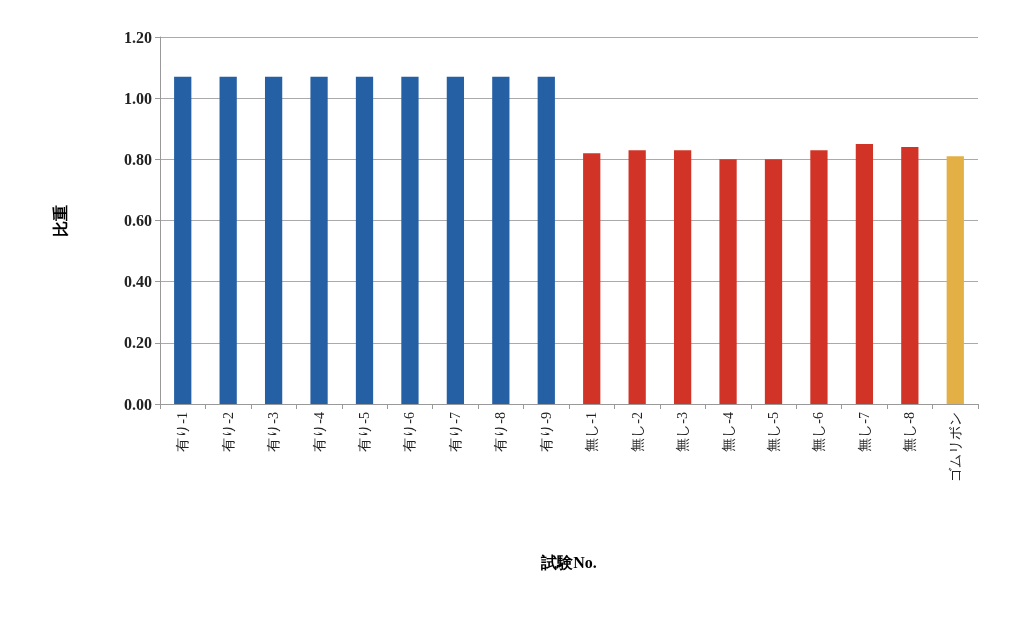 The width and height of the screenshot is (1018, 624). Describe the element at coordinates (138, 282) in the screenshot. I see `y-tick-label: 0.40` at that location.